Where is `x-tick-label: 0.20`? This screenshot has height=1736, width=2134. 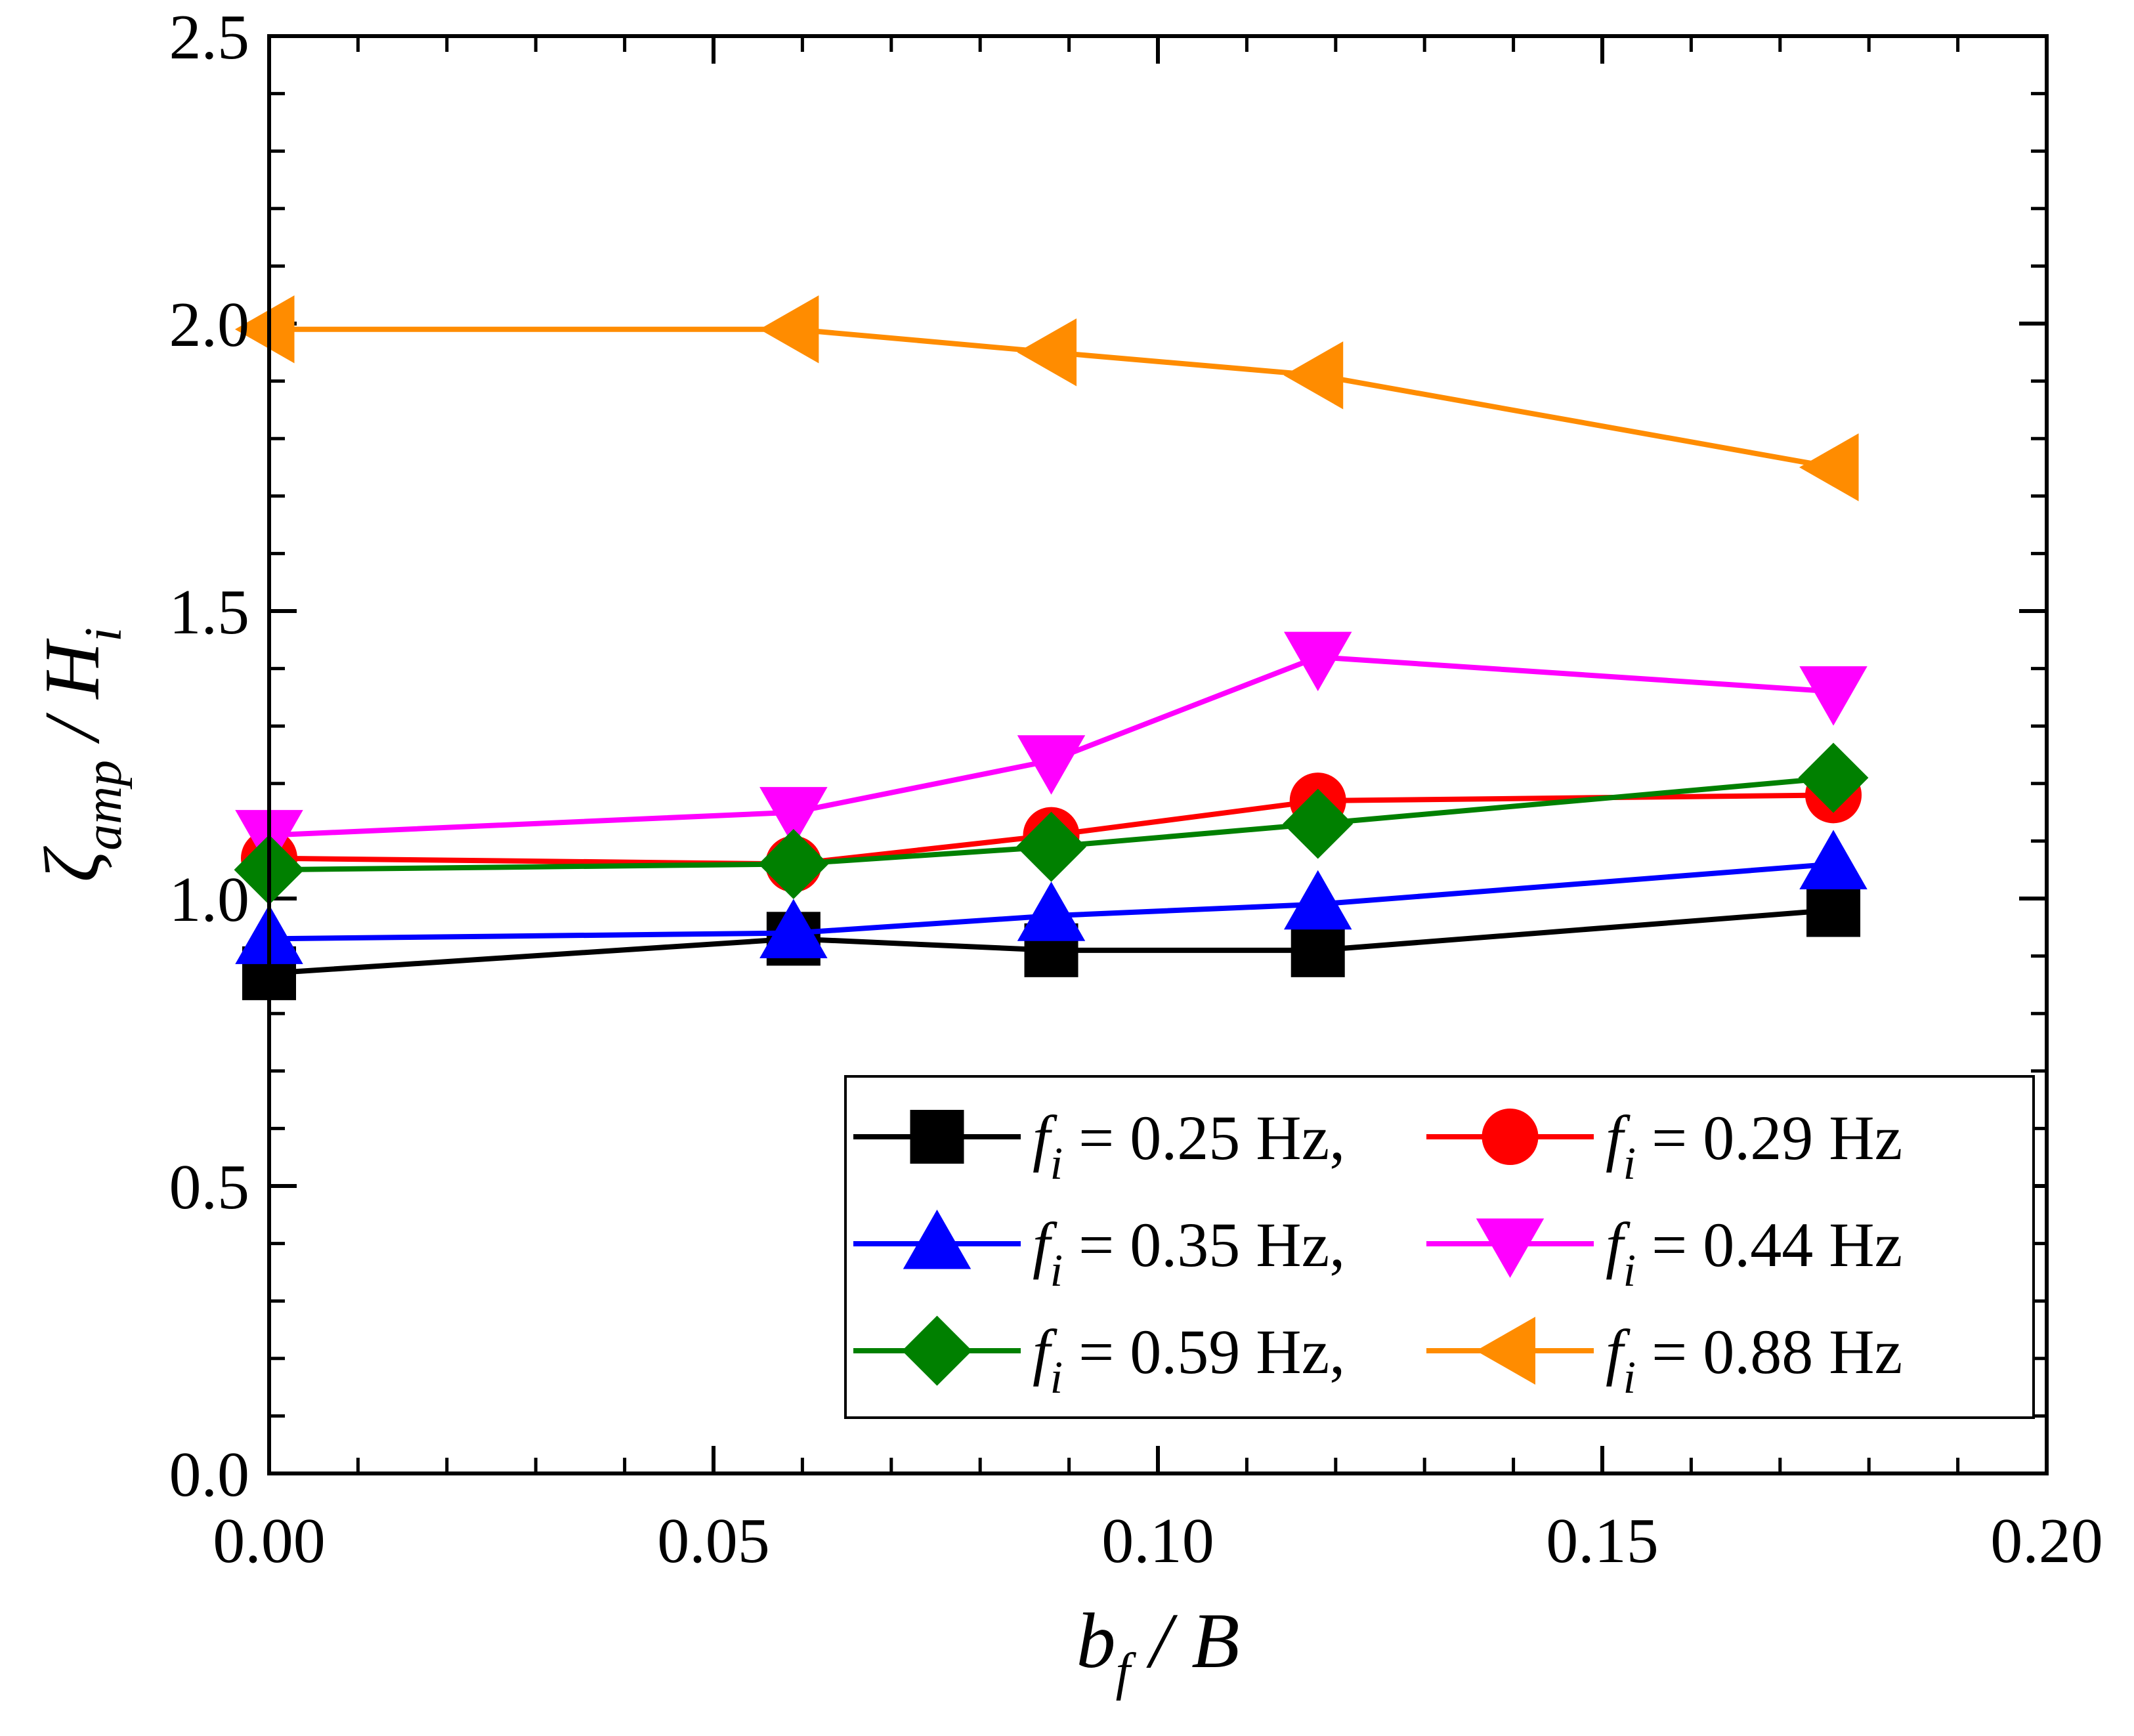
x-tick-label: 0.20 is located at coordinates (2046, 1541).